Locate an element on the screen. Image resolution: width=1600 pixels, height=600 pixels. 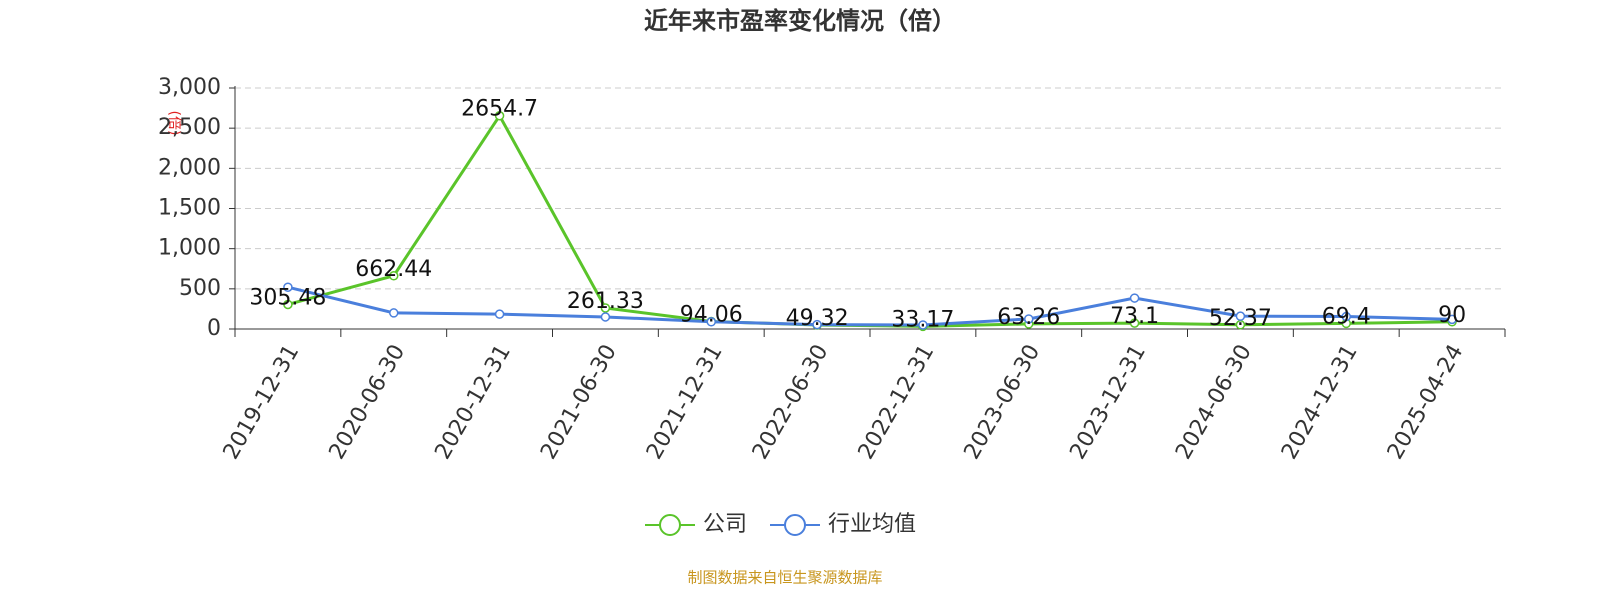
x-tick-label: 2022-12-31 is located at coordinates (897, 402).